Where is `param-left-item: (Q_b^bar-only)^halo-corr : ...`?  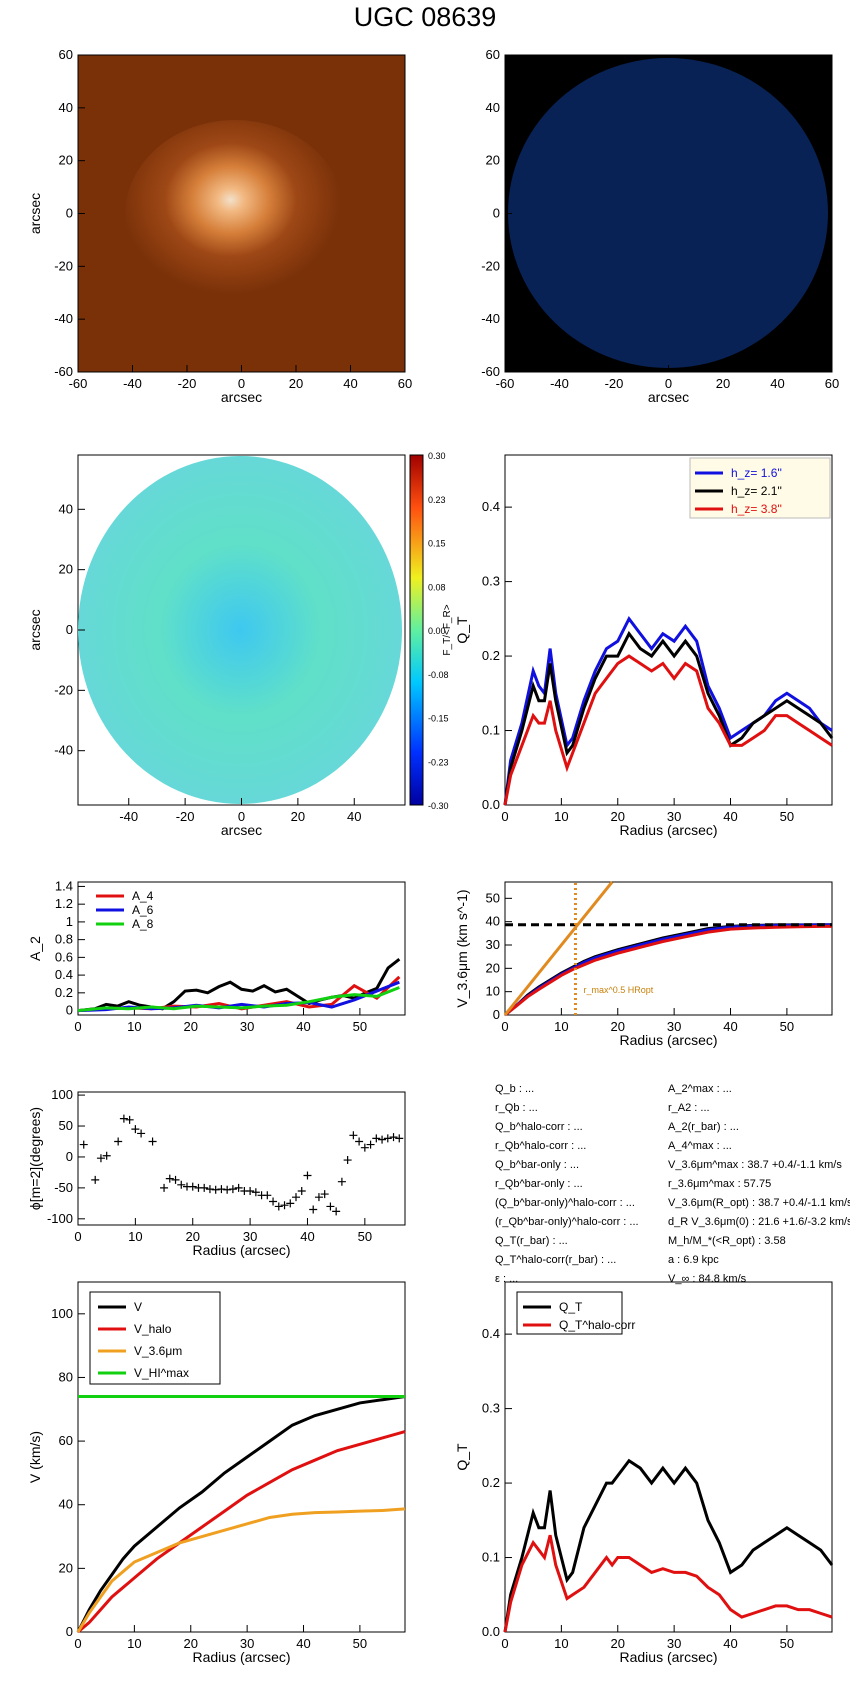 param-left-item: (Q_b^bar-only)^halo-corr : ... is located at coordinates (565, 1203).